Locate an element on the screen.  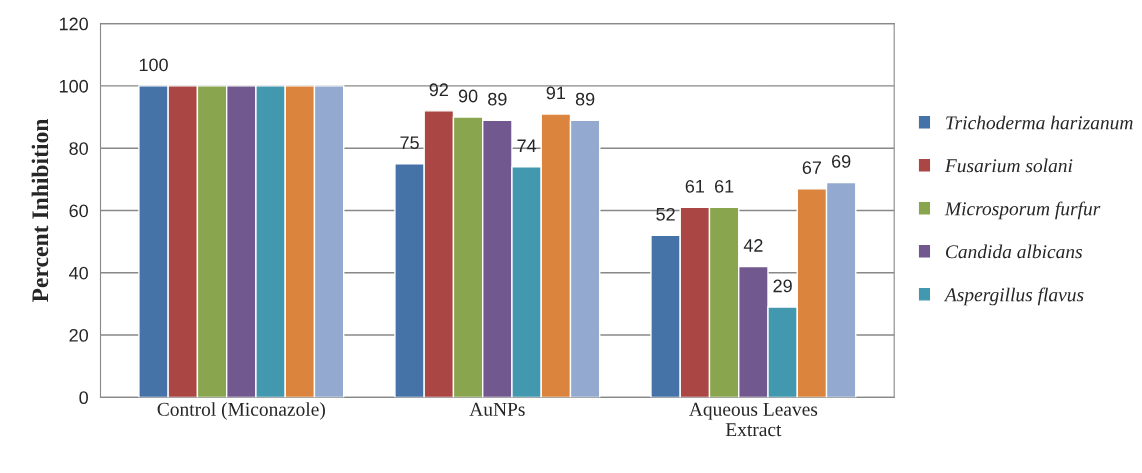
y-tick-label: 0 is located at coordinates (83, 398).